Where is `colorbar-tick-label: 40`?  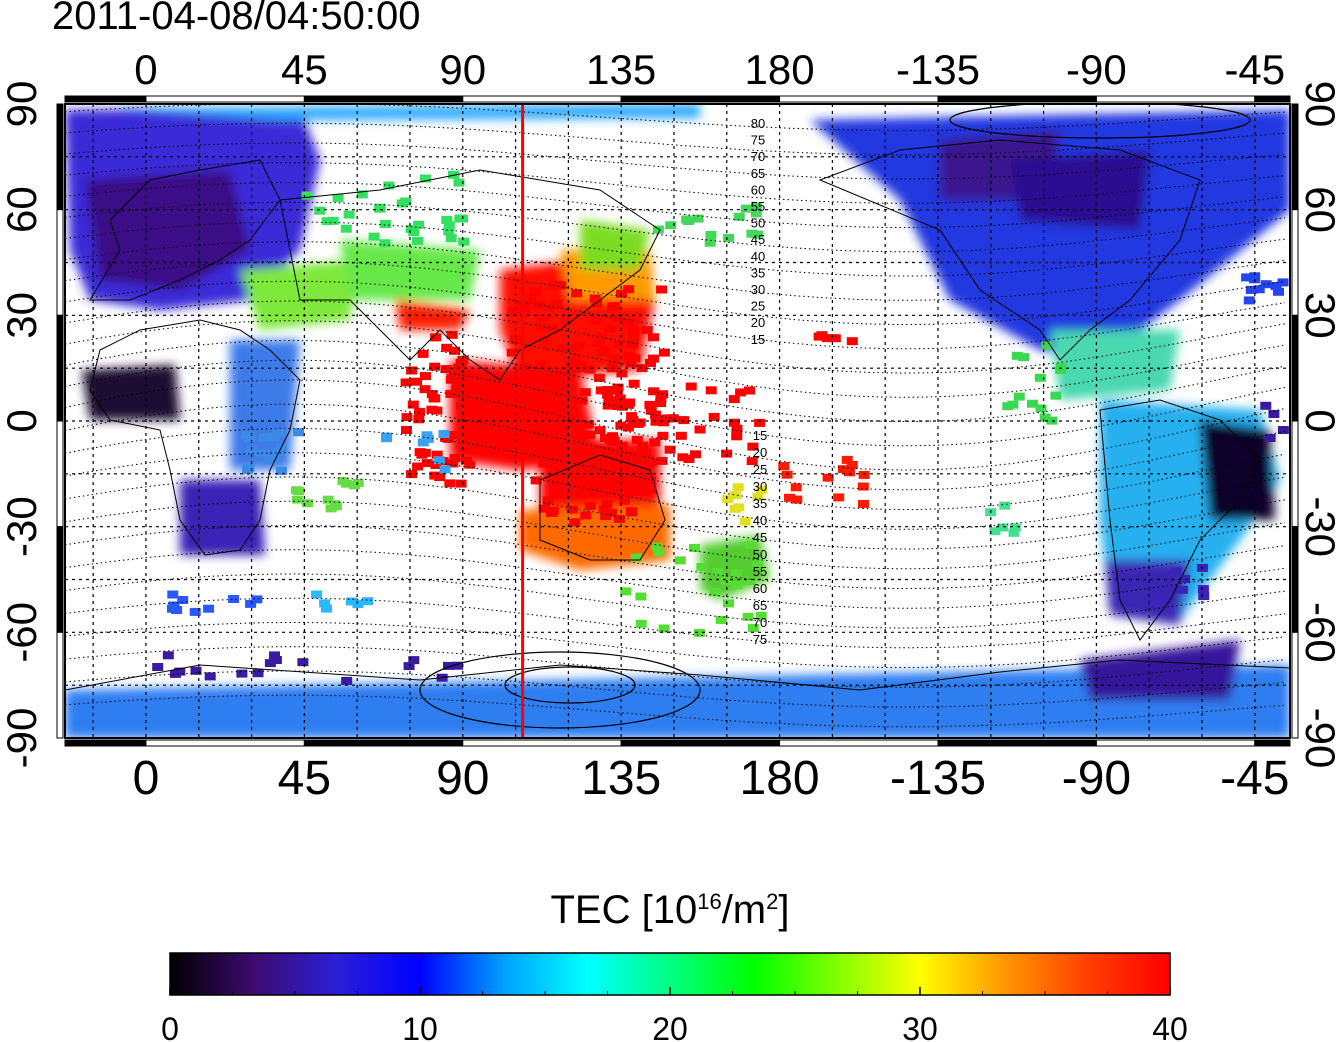 colorbar-tick-label: 40 is located at coordinates (1170, 1026).